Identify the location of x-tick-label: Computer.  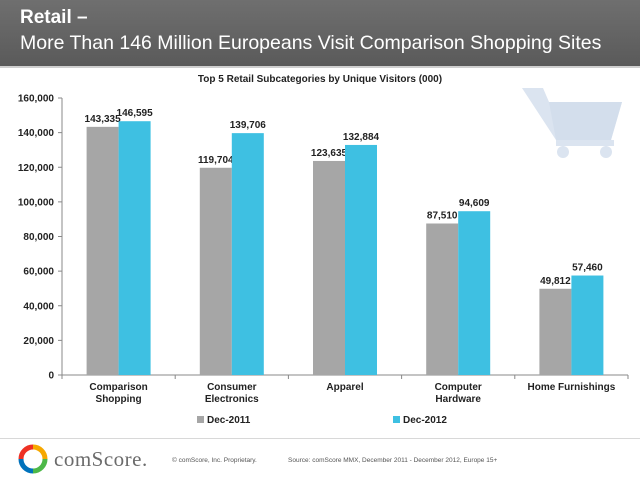
(458, 387).